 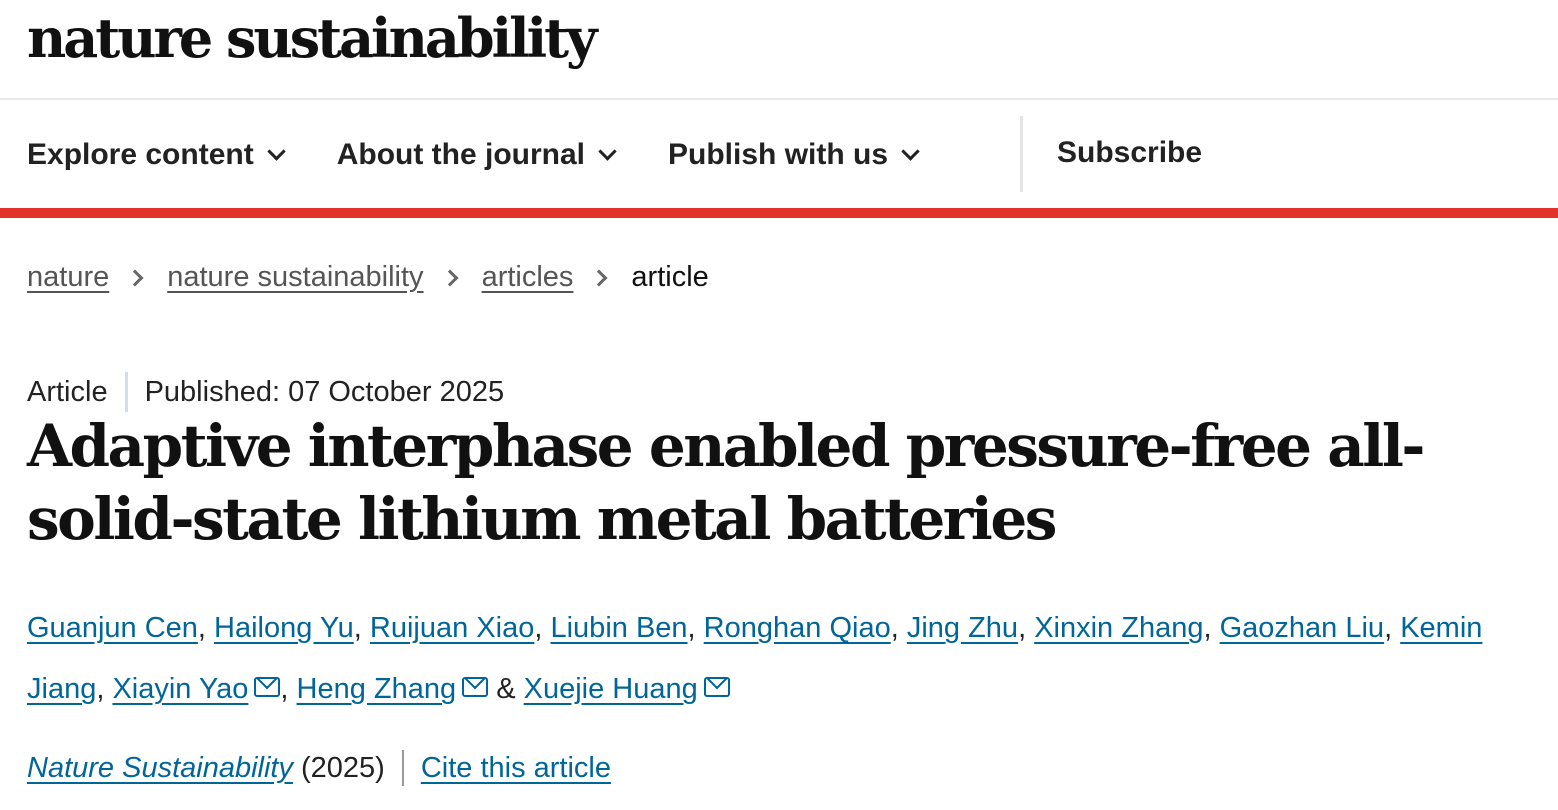 I want to click on accent-bar, so click(x=779, y=213).